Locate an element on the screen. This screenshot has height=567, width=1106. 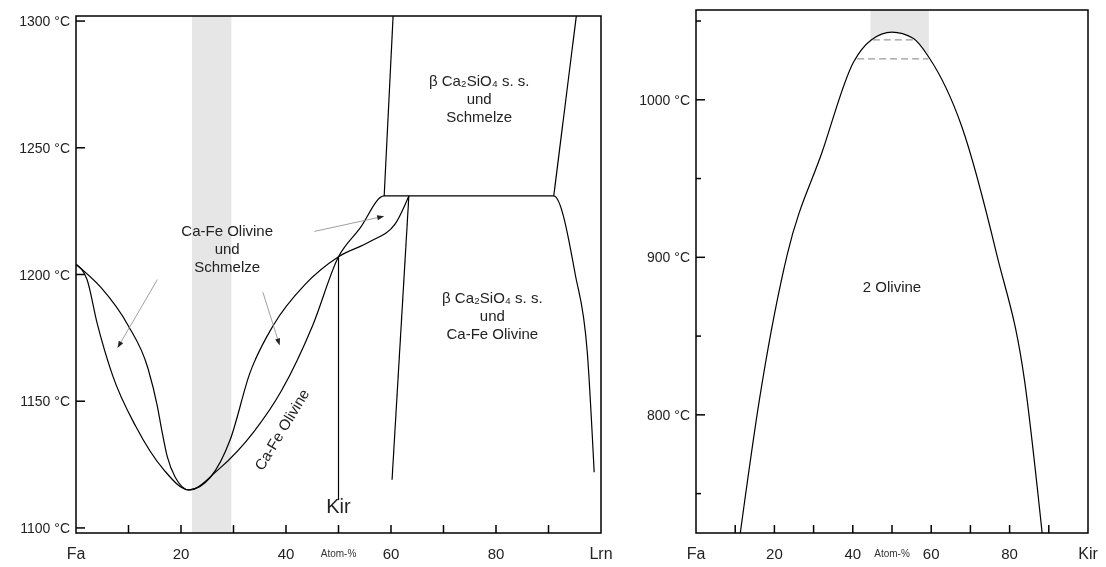
y-tick-label: 800 °C is located at coordinates (668, 414).